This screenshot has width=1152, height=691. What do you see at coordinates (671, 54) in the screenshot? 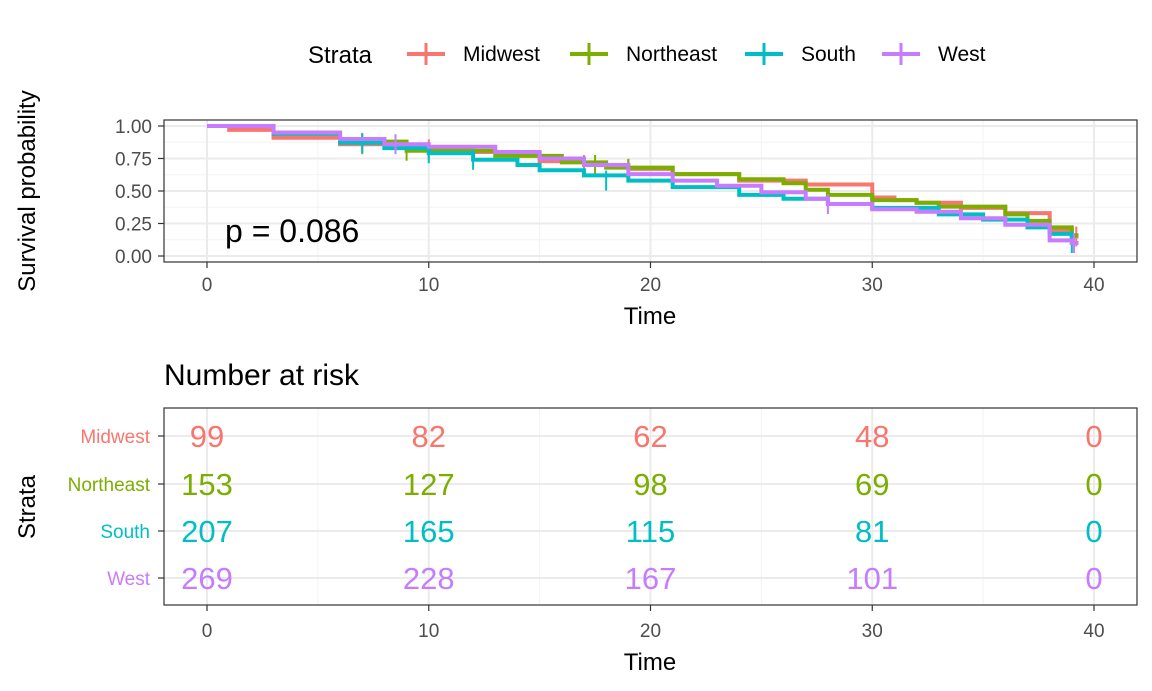
I see `legend-label-northeast: Northeast` at bounding box center [671, 54].